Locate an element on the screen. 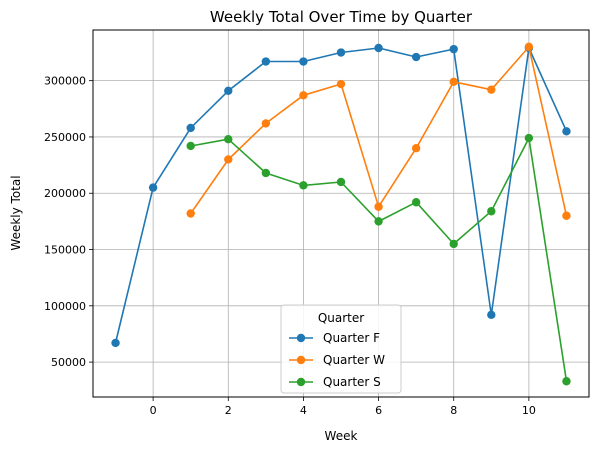 This screenshot has height=457, width=598. x-tick-label: 0 is located at coordinates (153, 410).